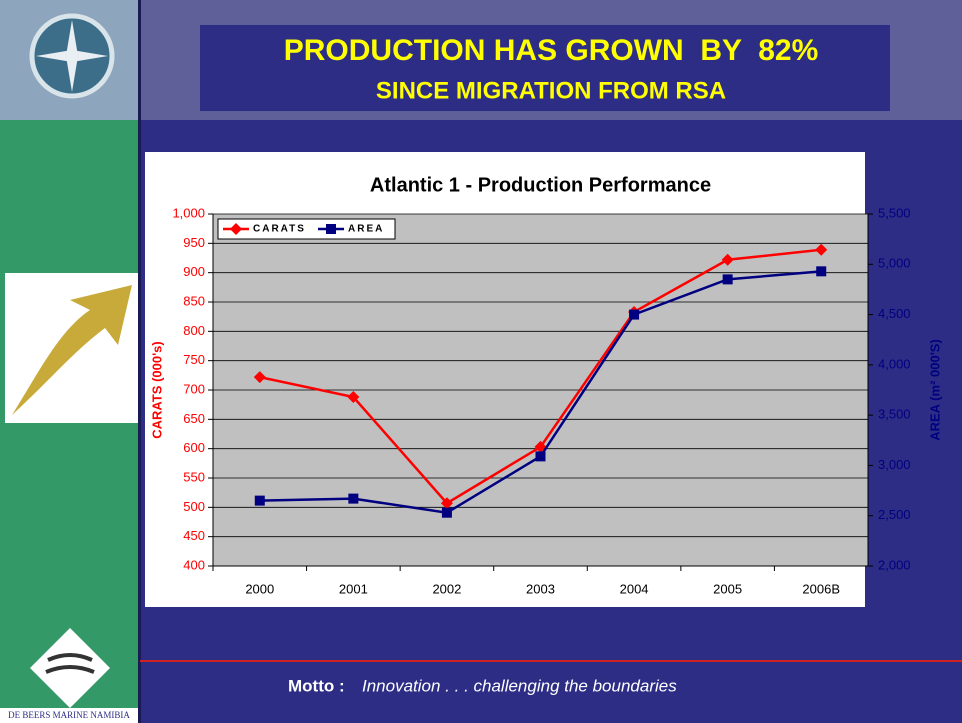 This screenshot has height=723, width=962. Describe the element at coordinates (194, 271) in the screenshot. I see `y-tick-label: 900` at that location.